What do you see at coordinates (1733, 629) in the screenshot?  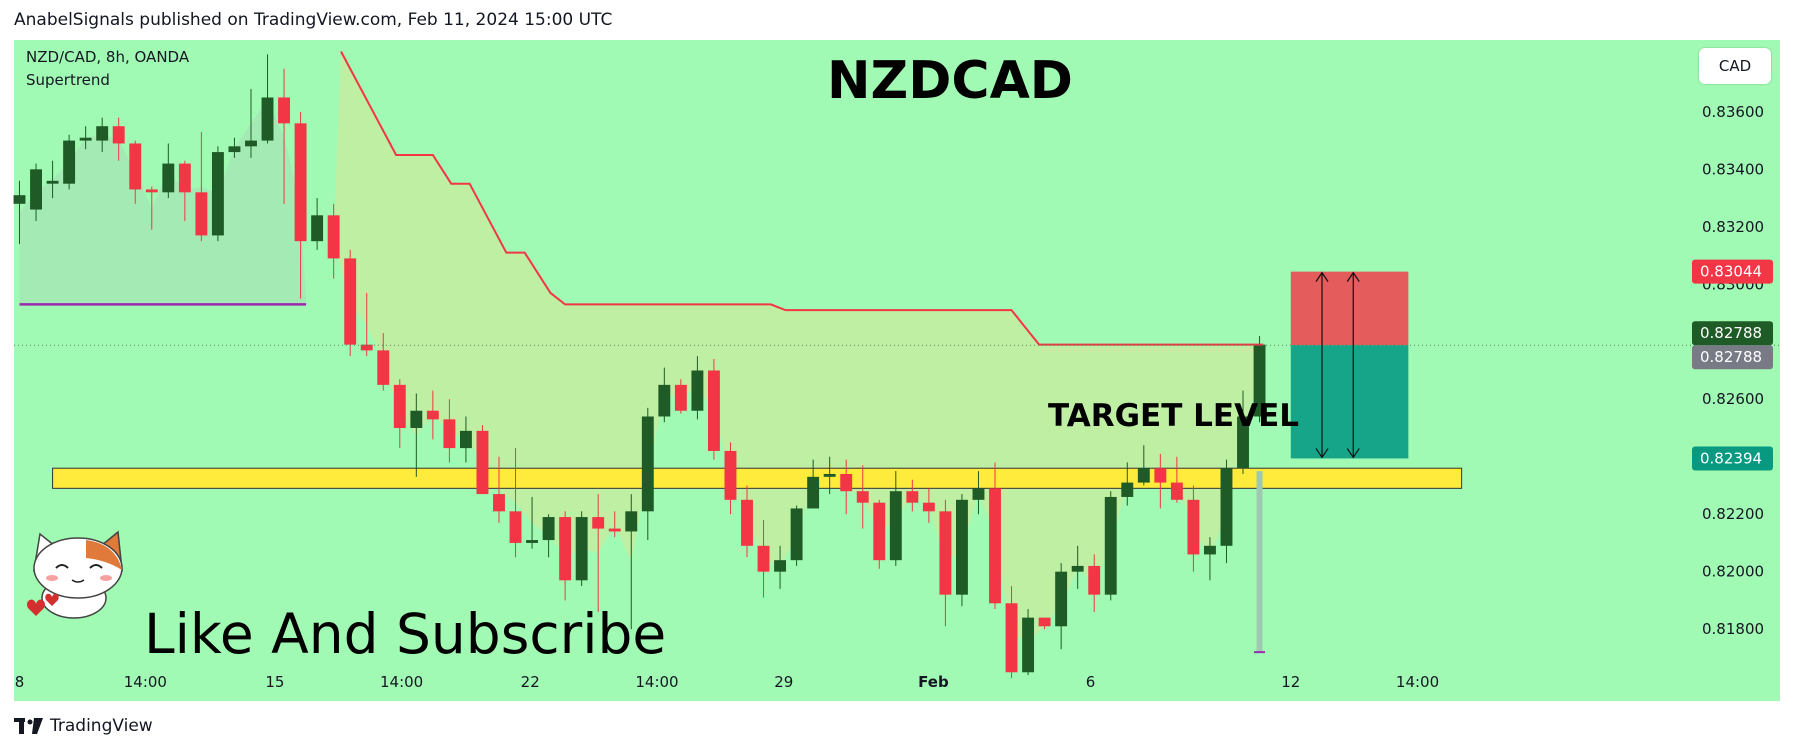 I see `y-tick-label: 0.81800` at bounding box center [1733, 629].